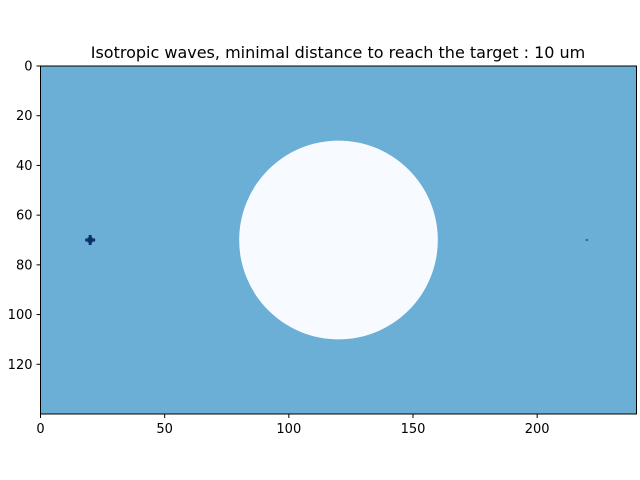  I want to click on y-tick-label: 40, so click(24, 166).